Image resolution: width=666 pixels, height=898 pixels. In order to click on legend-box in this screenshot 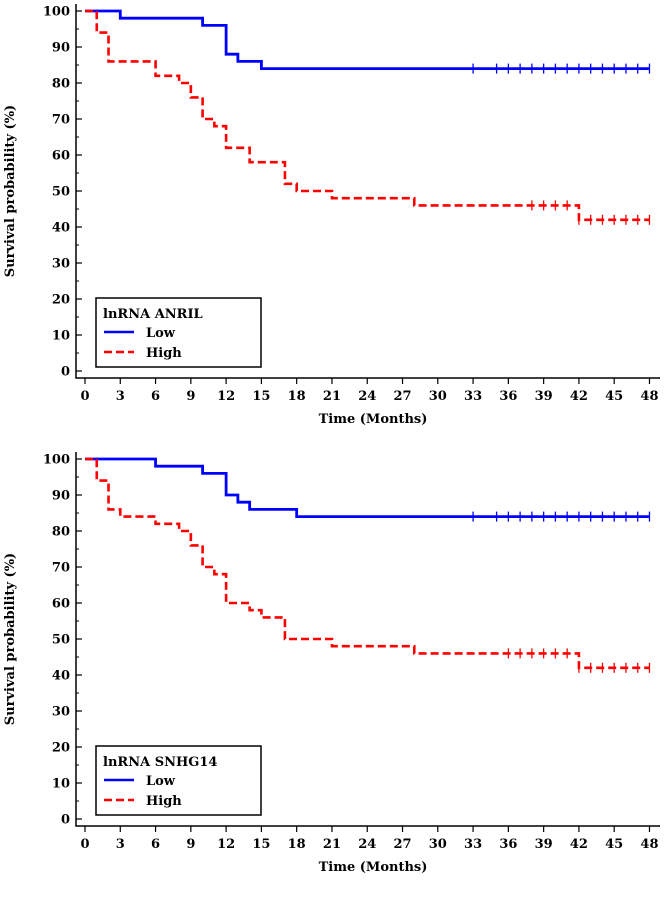, I will do `click(178, 780)`.